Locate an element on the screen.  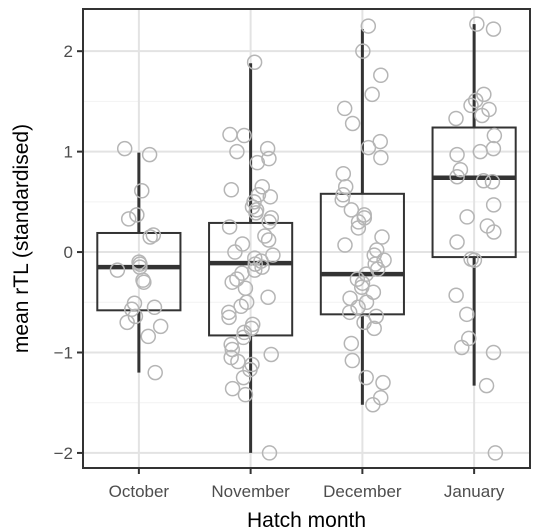
x-tick-label: November is located at coordinates (250, 491).